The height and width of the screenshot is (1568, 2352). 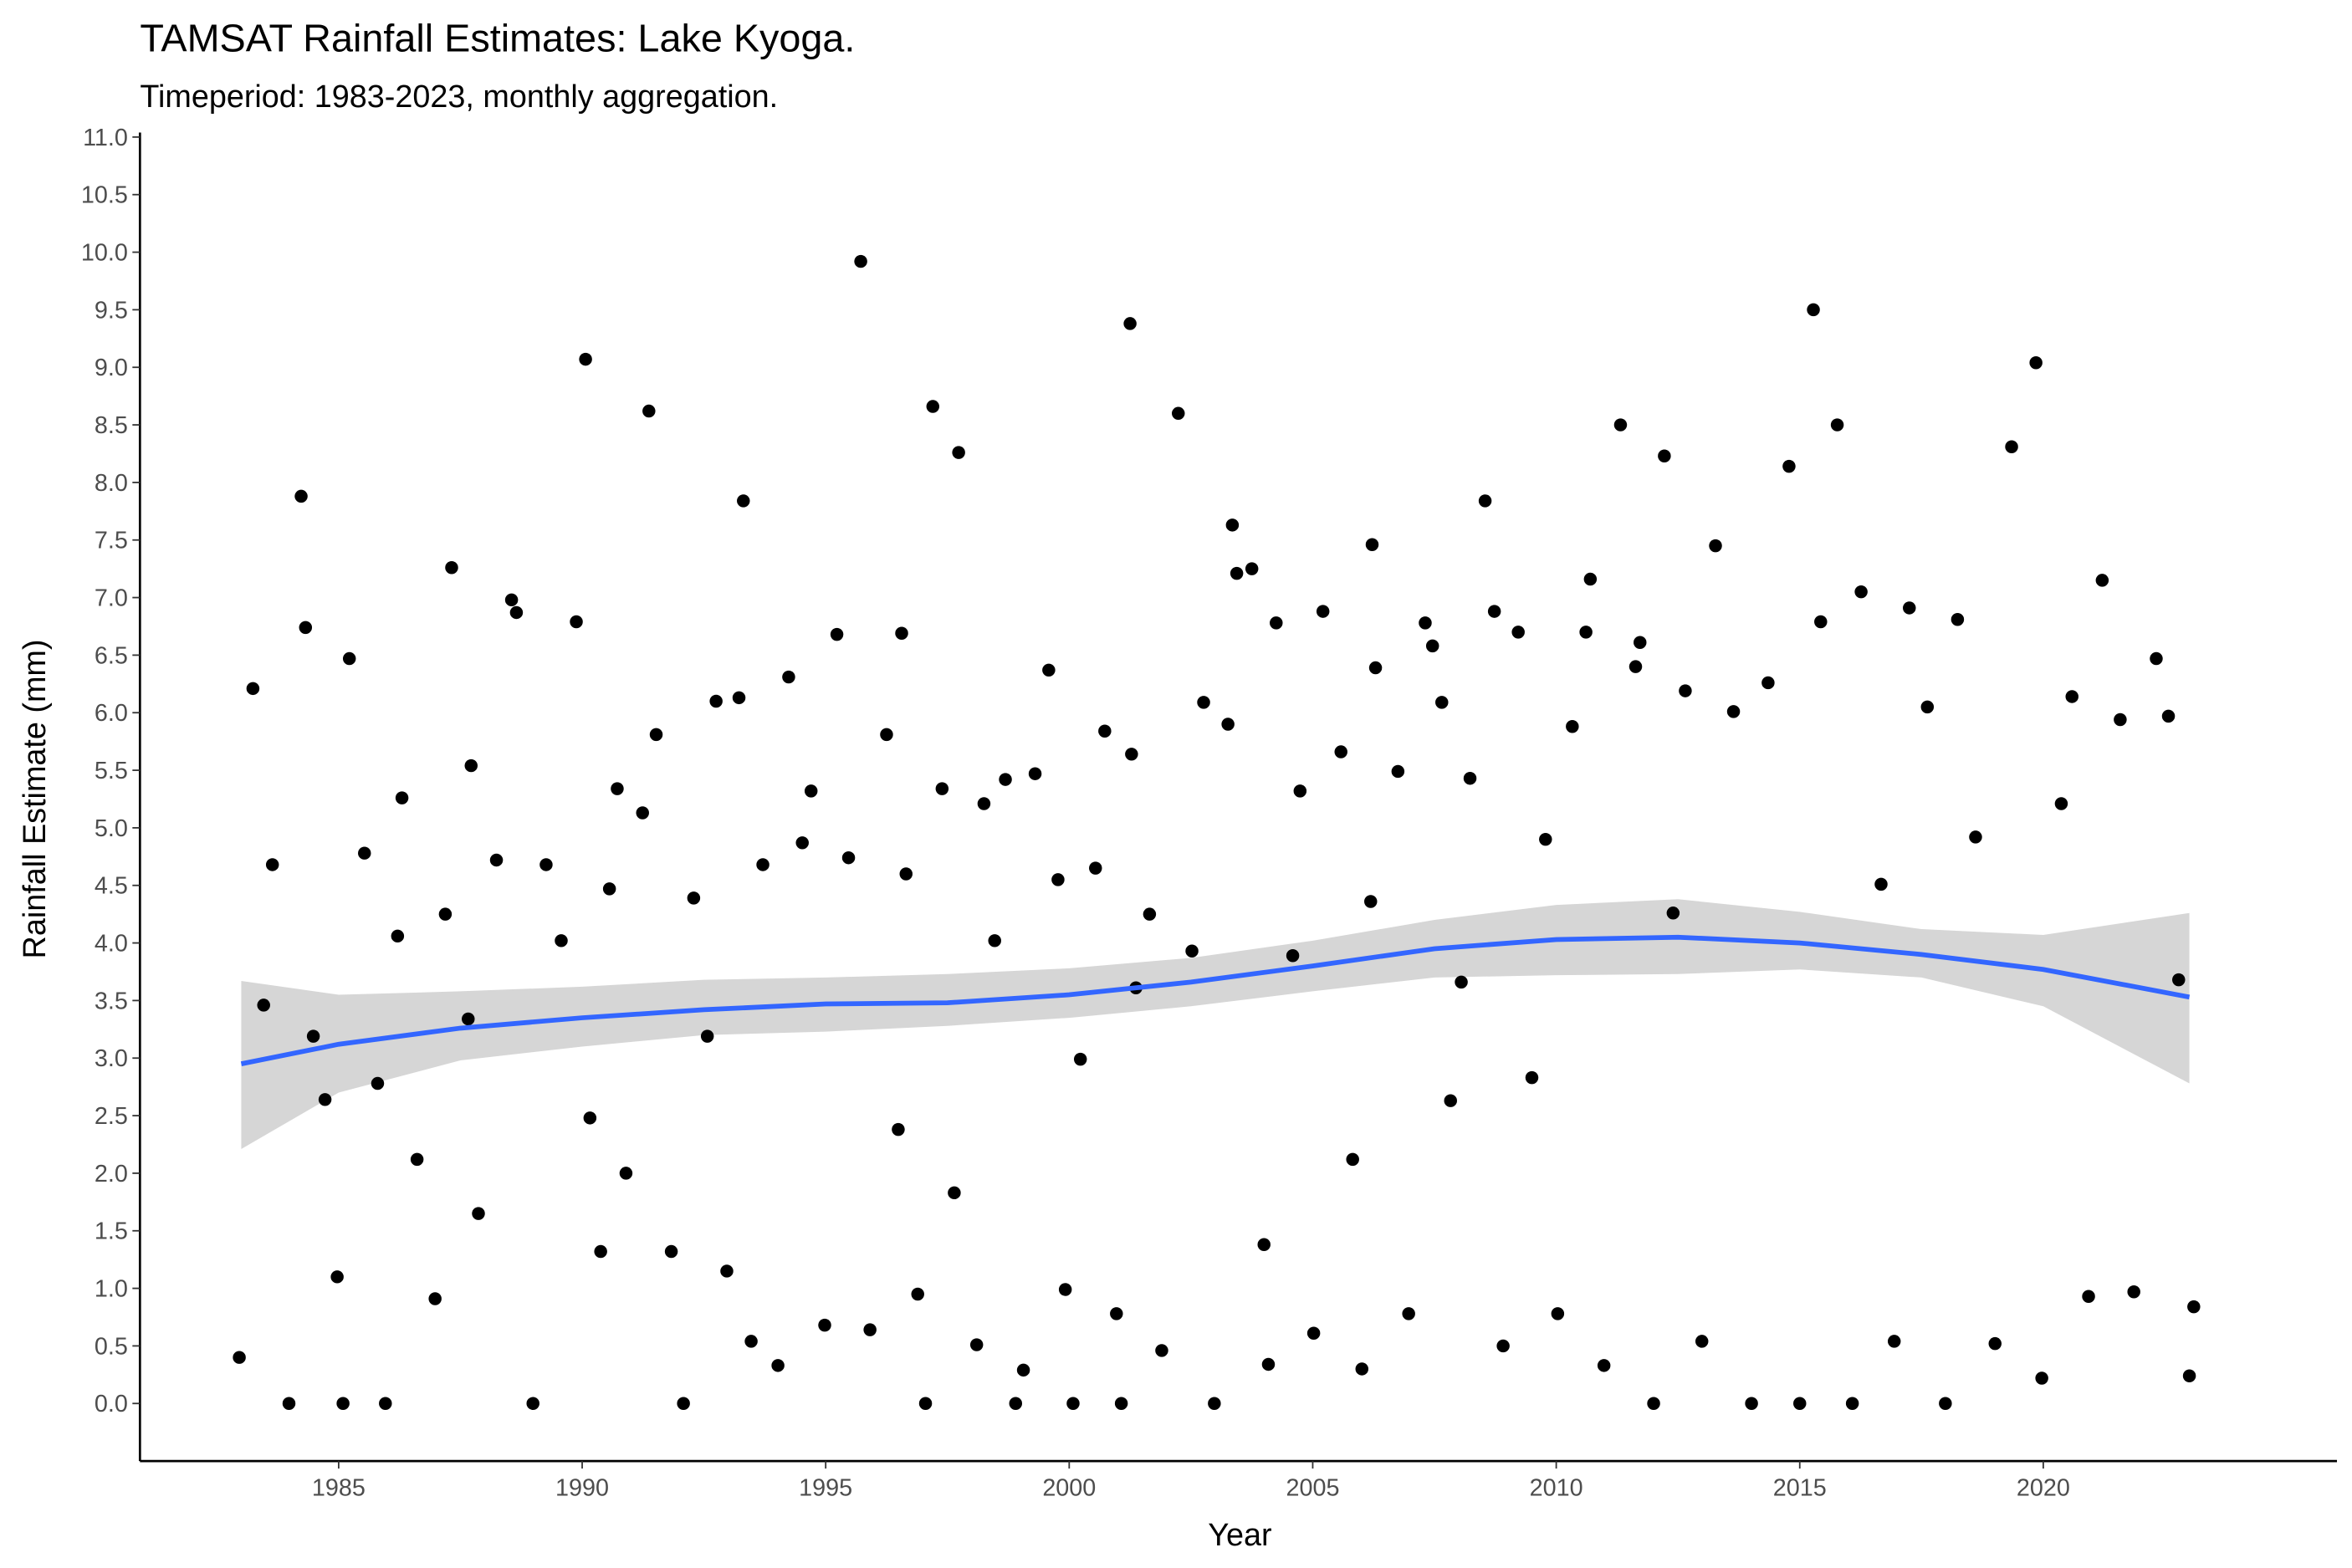 What do you see at coordinates (111, 828) in the screenshot?
I see `y-tick-label: 5.0` at bounding box center [111, 828].